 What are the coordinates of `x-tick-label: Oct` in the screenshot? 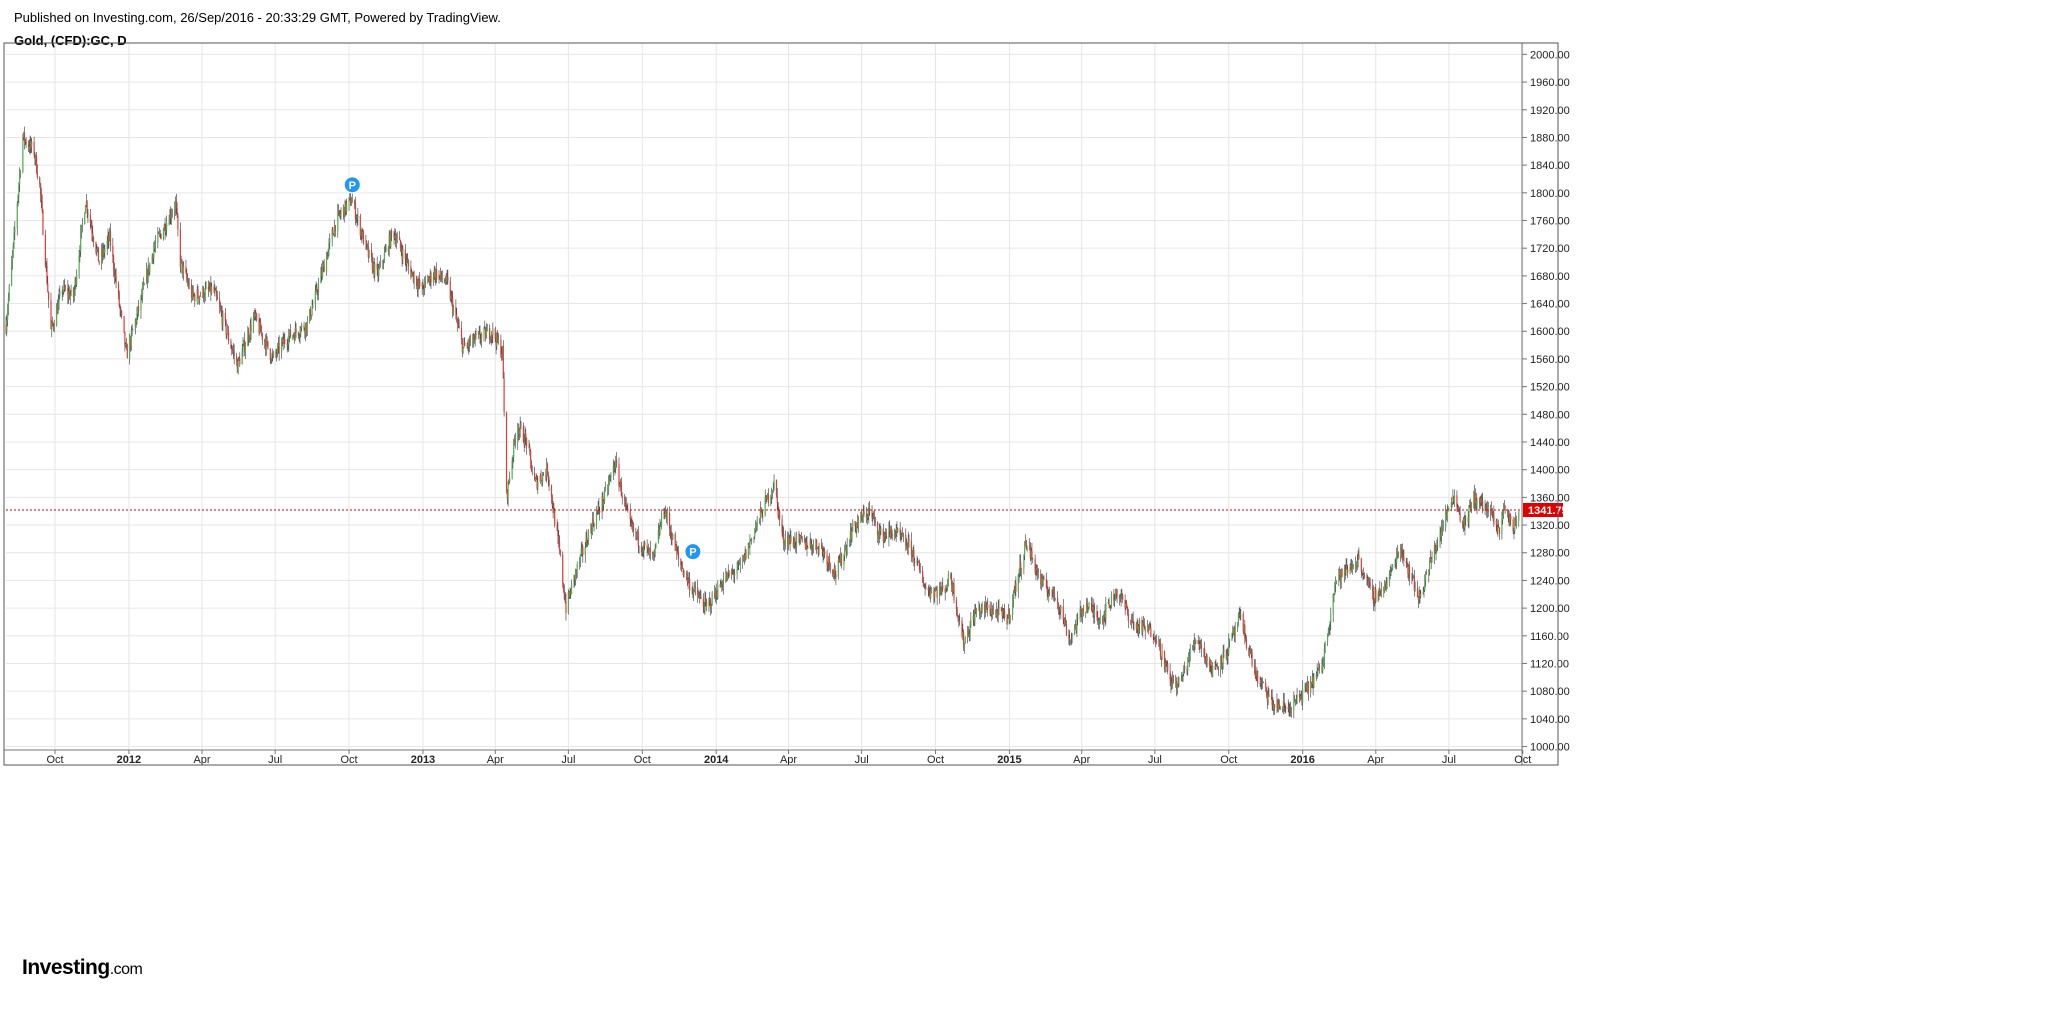 It's located at (1228, 760).